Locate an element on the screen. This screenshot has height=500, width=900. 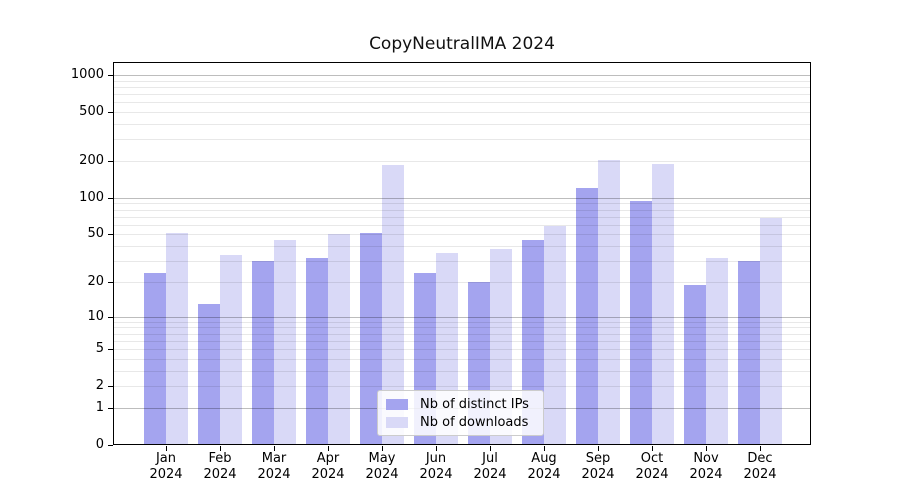
x-tick-label: Aug 2024 is located at coordinates (544, 466).